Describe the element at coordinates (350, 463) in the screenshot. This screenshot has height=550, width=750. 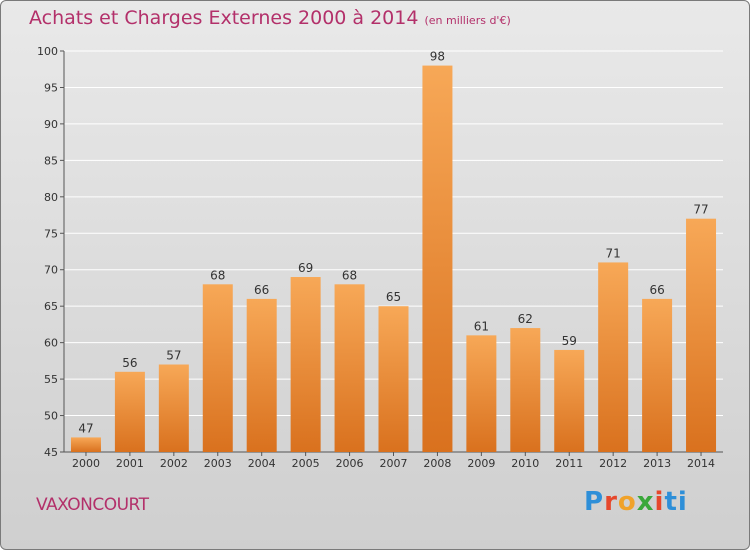
I see `x-tick-label: 2006` at that location.